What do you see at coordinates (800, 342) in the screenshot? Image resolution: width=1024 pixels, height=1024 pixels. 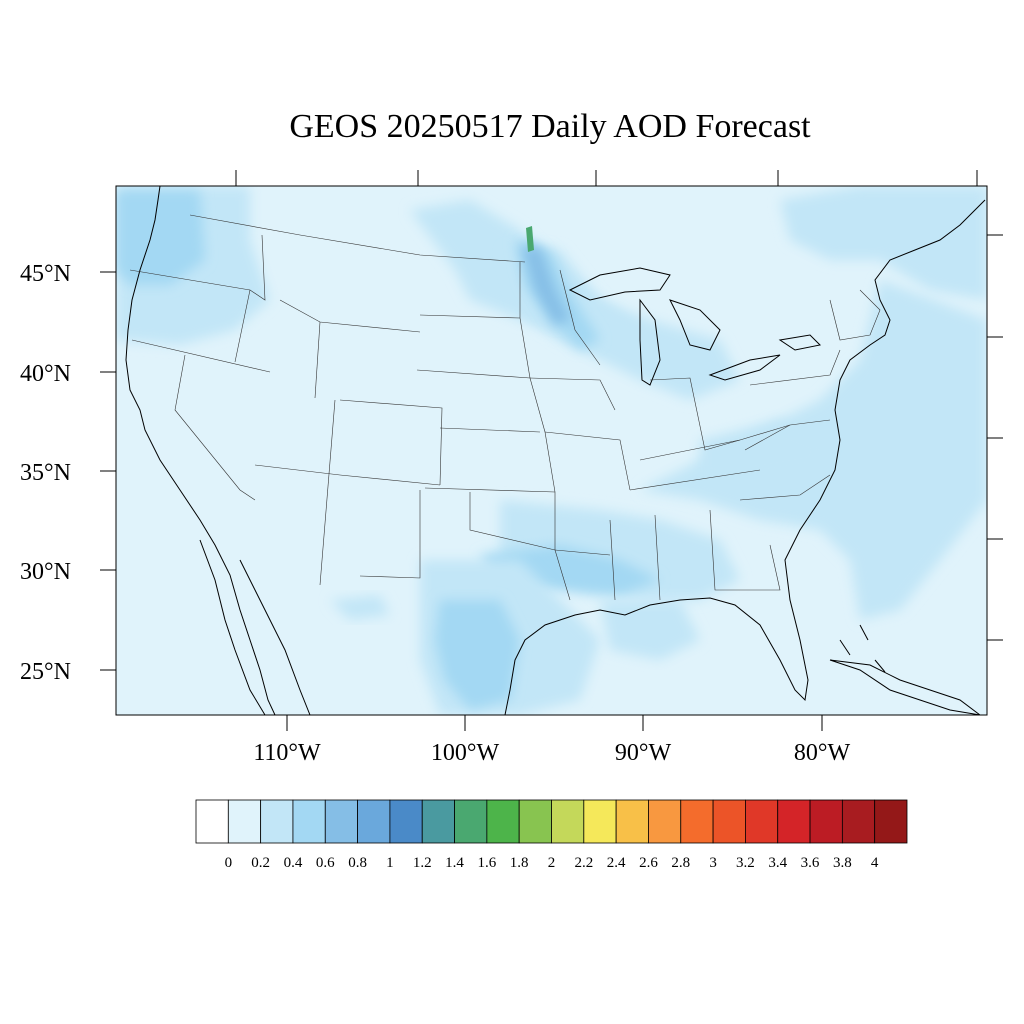 I see `great-lake-ontario` at bounding box center [800, 342].